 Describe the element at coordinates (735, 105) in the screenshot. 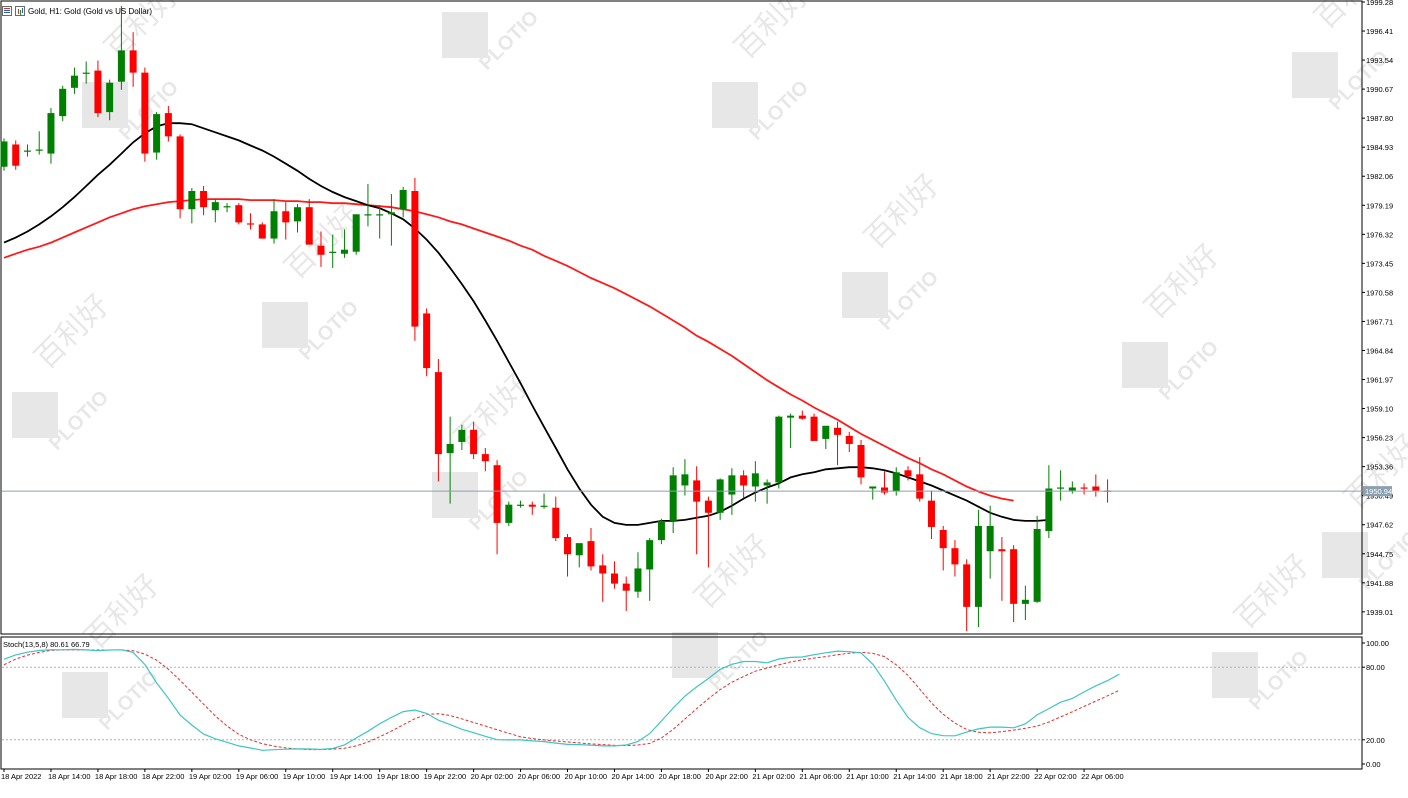

I see `watermark-logo-icon` at that location.